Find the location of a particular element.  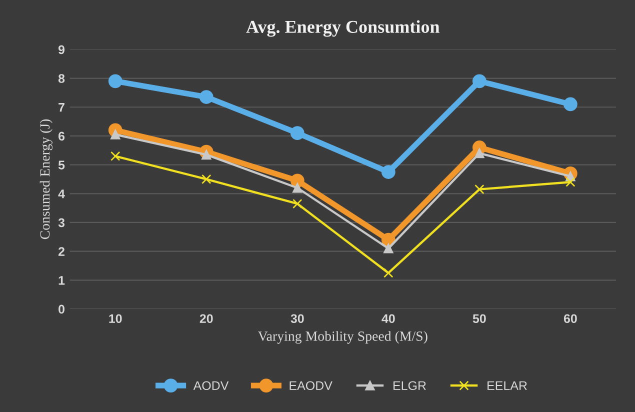

legend-label: EAODV is located at coordinates (311, 385).